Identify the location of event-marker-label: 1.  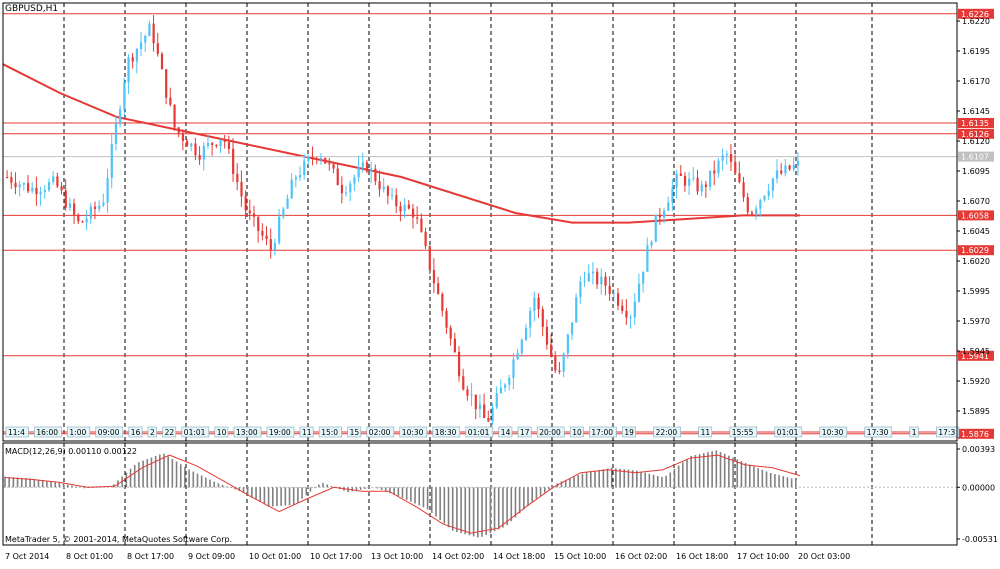
(914, 432).